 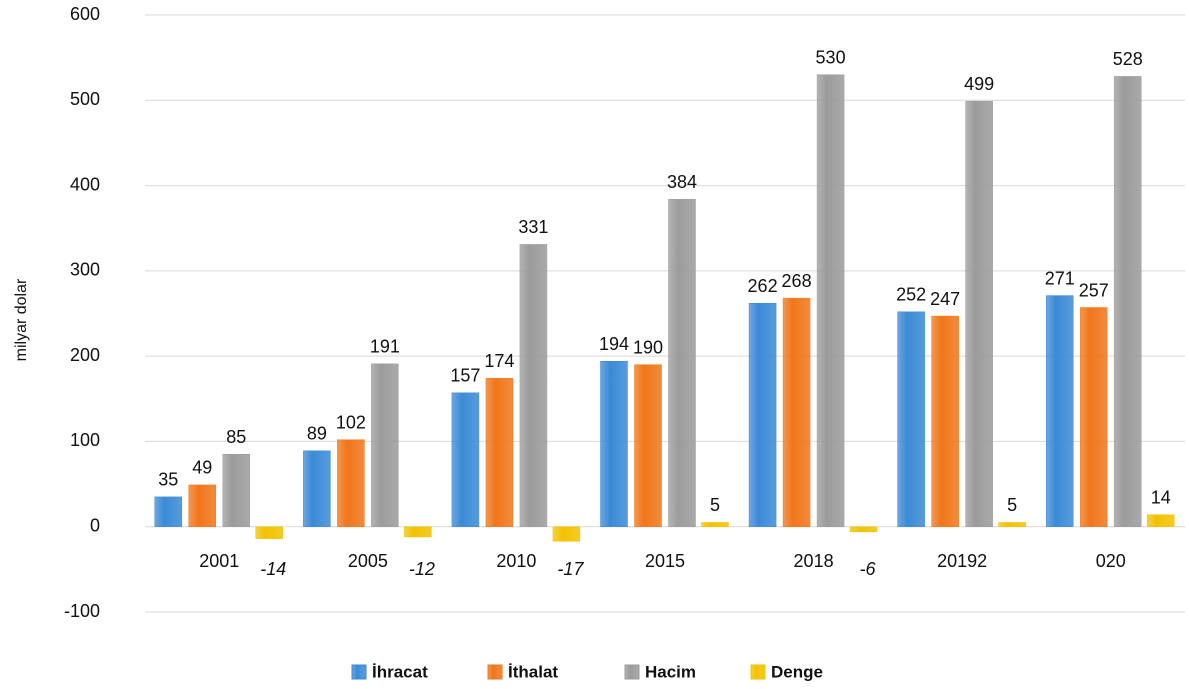 I want to click on value-label: 191, so click(x=385, y=347).